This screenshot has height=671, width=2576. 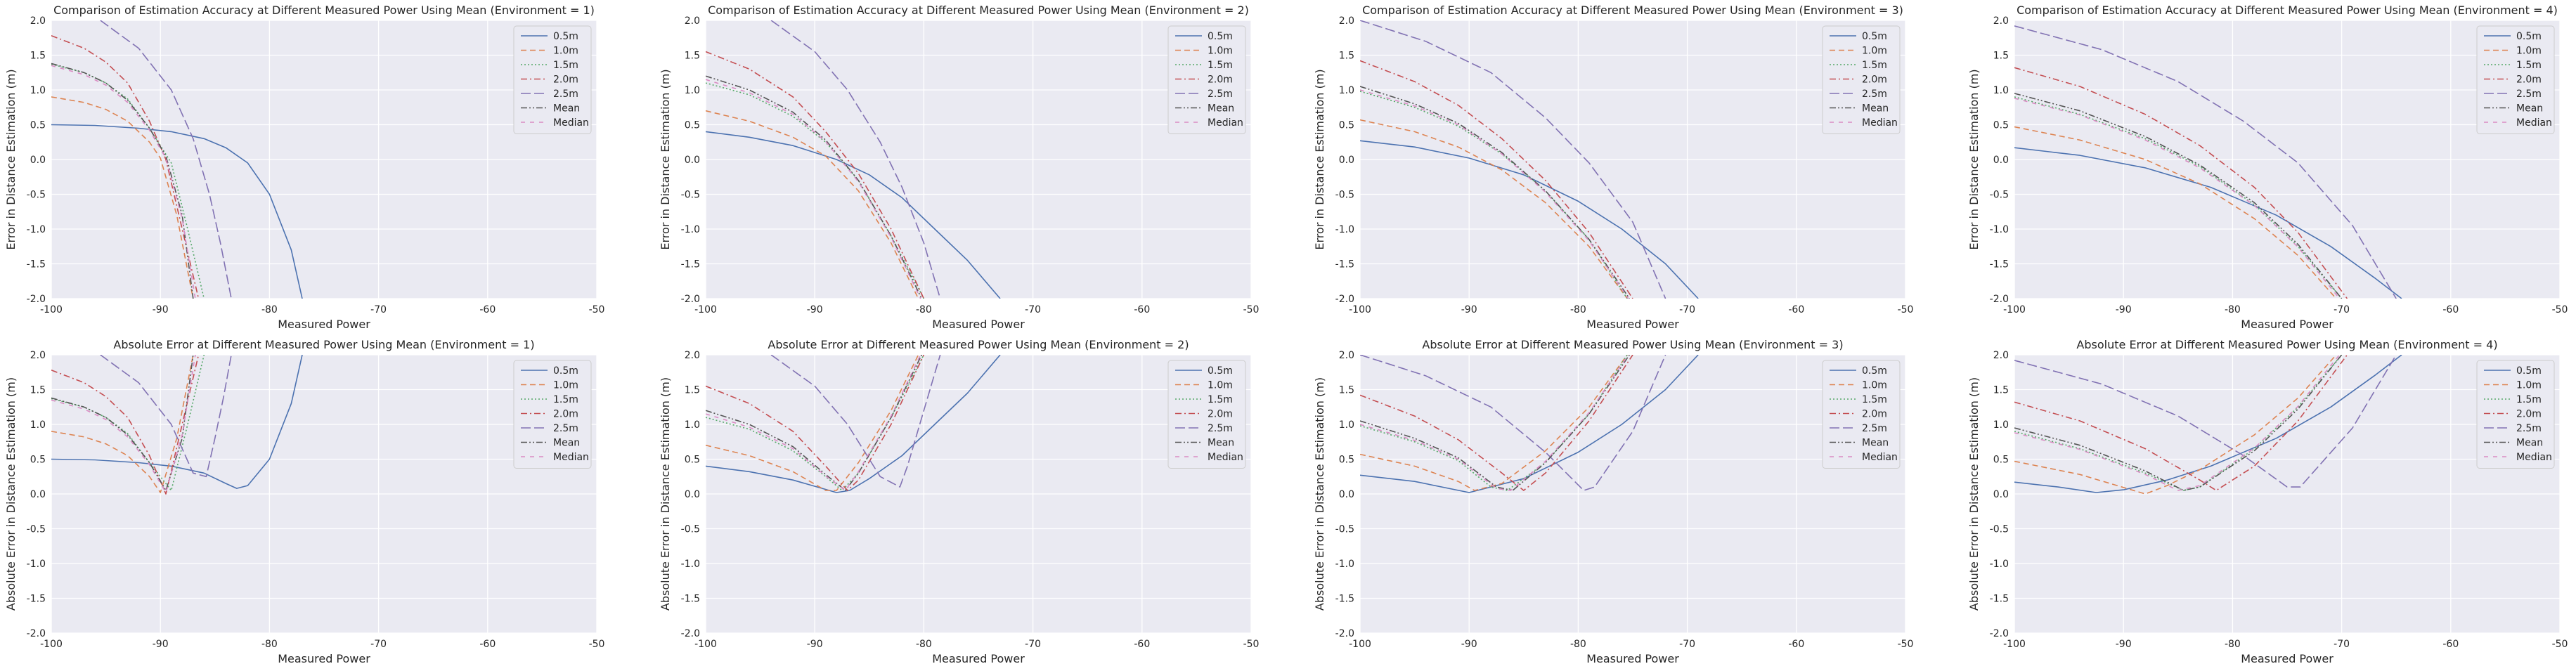 I want to click on series-group, so click(x=2208, y=162).